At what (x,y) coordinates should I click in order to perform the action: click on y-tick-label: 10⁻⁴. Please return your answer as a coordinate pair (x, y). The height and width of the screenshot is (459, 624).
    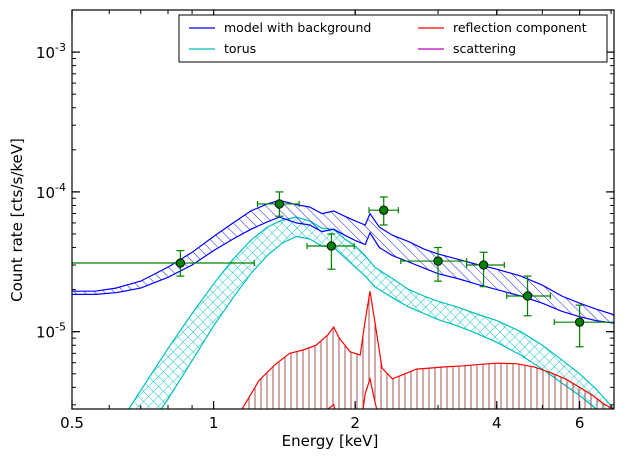
    Looking at the image, I should click on (51, 191).